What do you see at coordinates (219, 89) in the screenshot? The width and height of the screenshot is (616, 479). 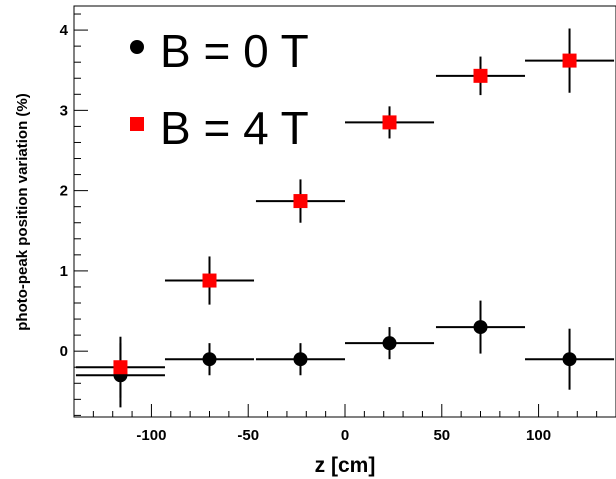 I see `legend: B = 0 T B = 4 T` at bounding box center [219, 89].